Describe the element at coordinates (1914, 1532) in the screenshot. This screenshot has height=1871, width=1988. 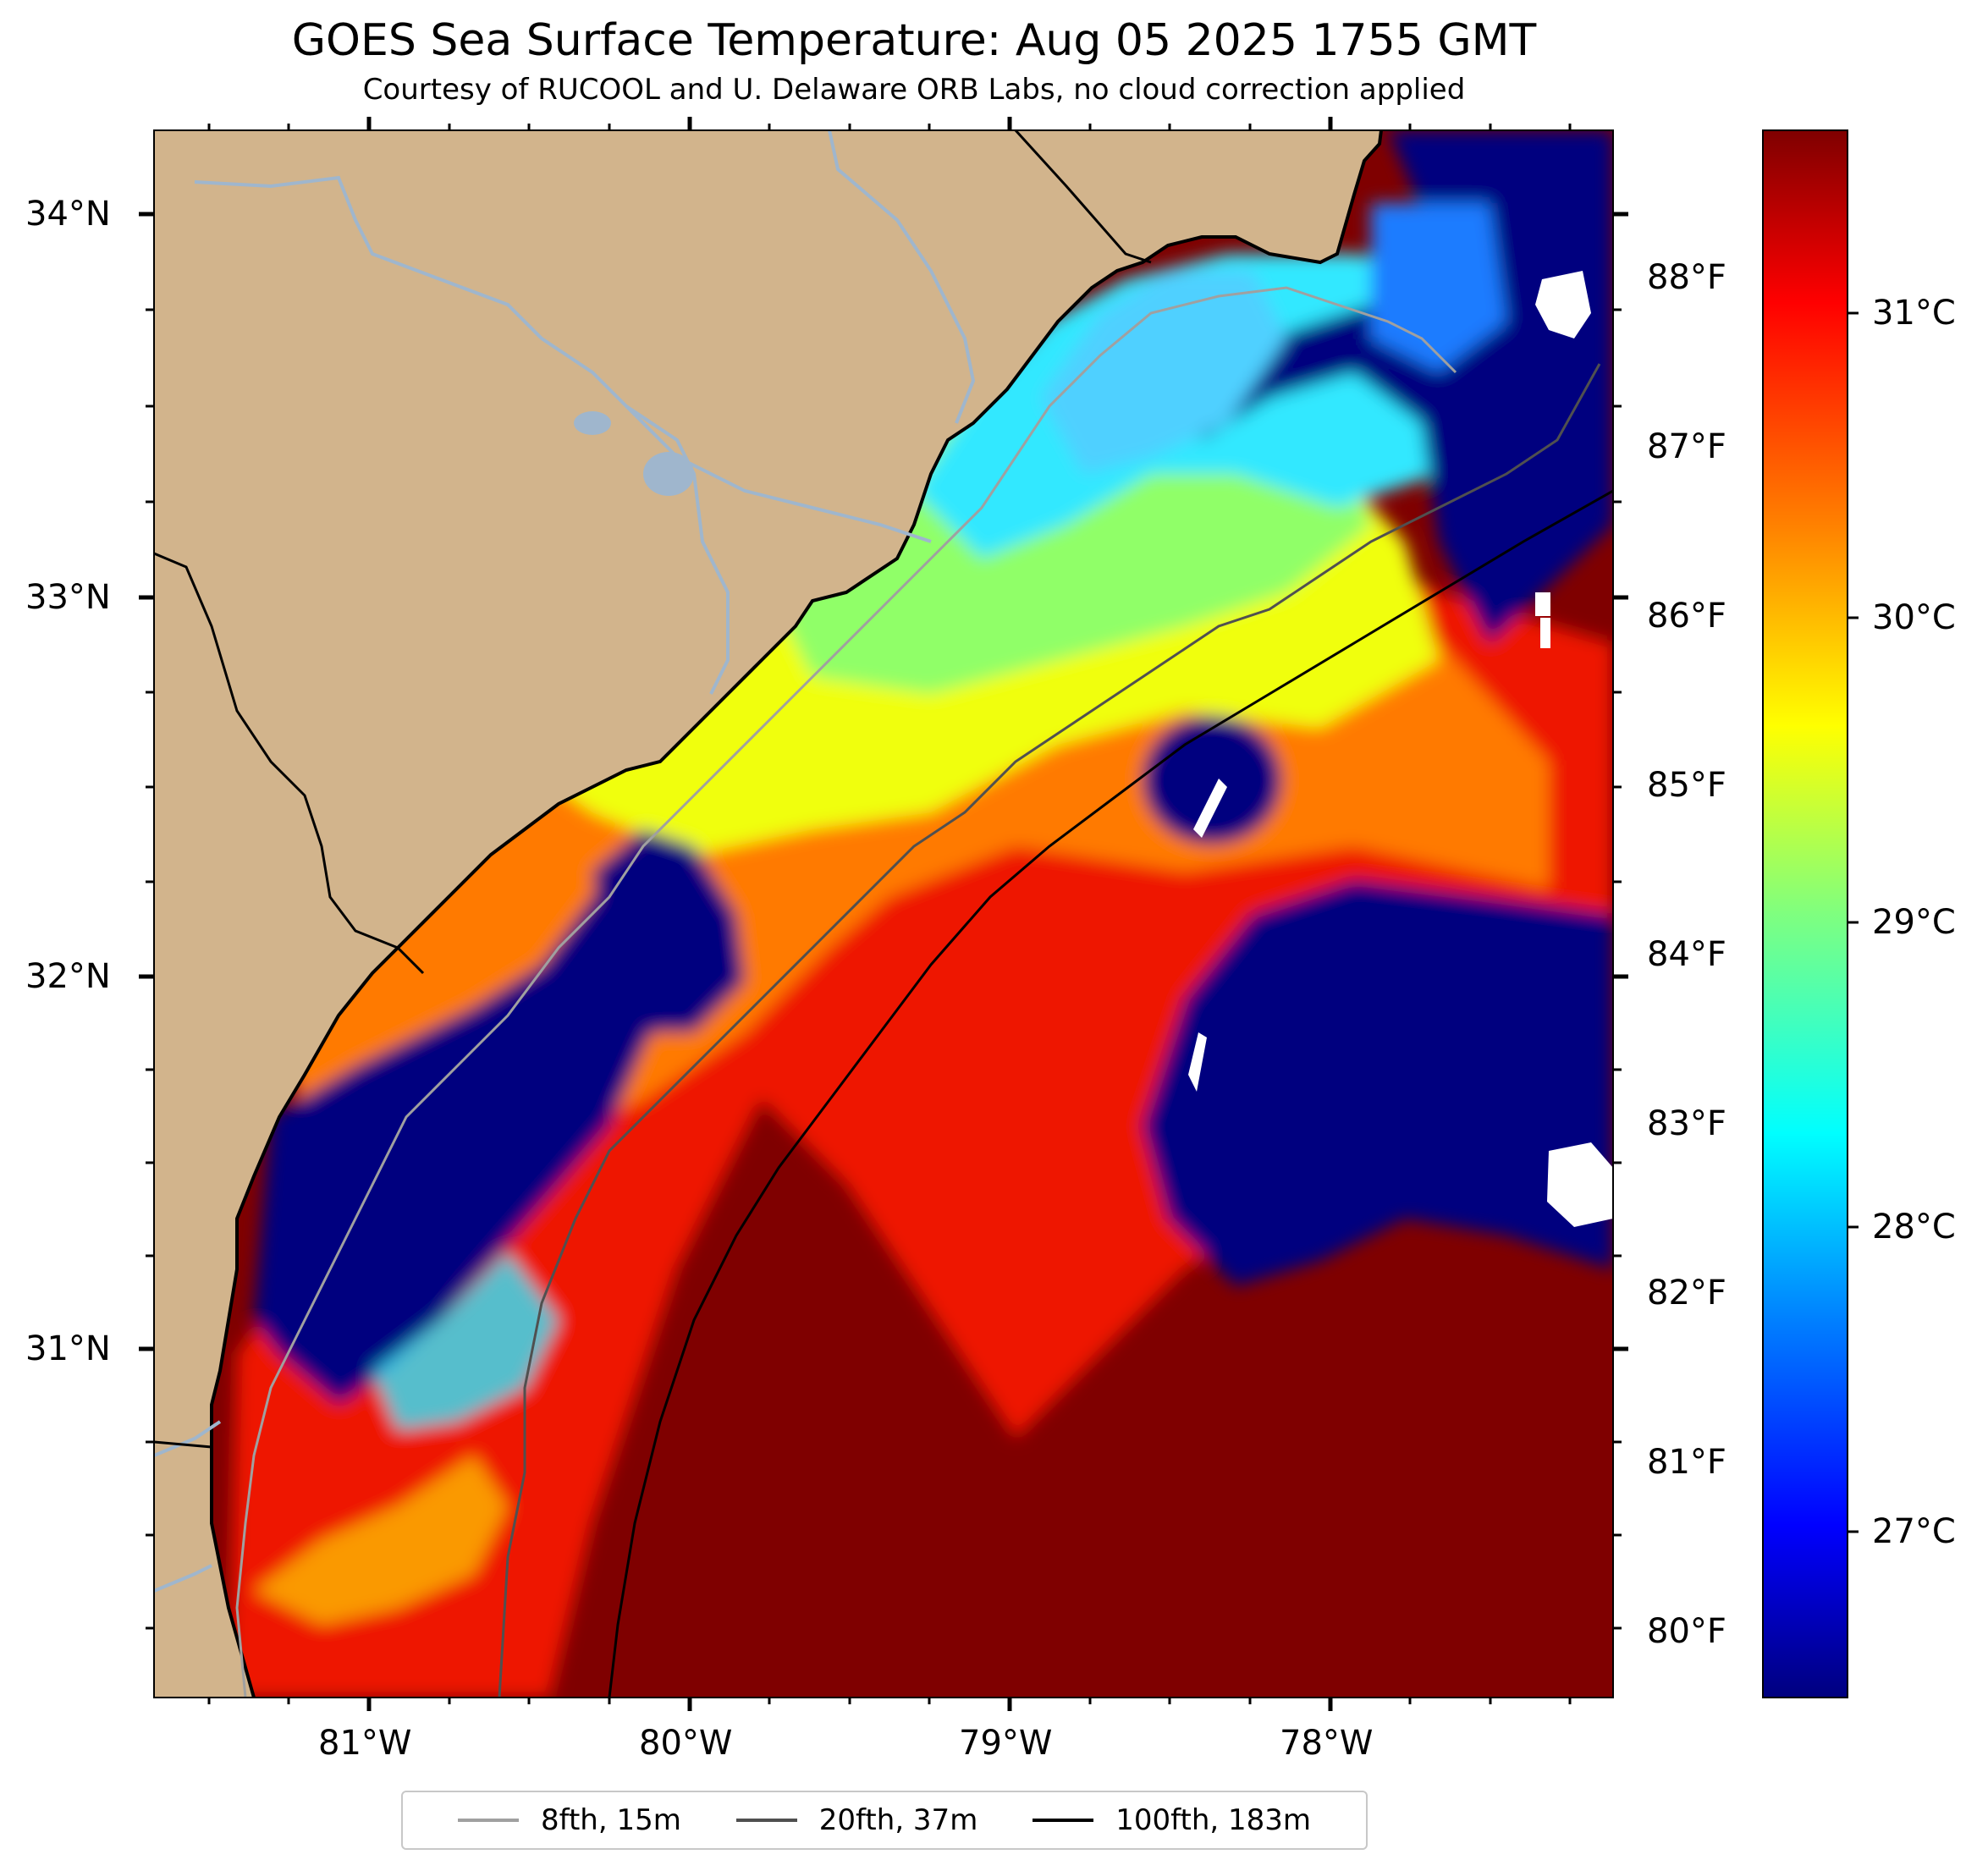
I see `c-label-27: 27°C` at that location.